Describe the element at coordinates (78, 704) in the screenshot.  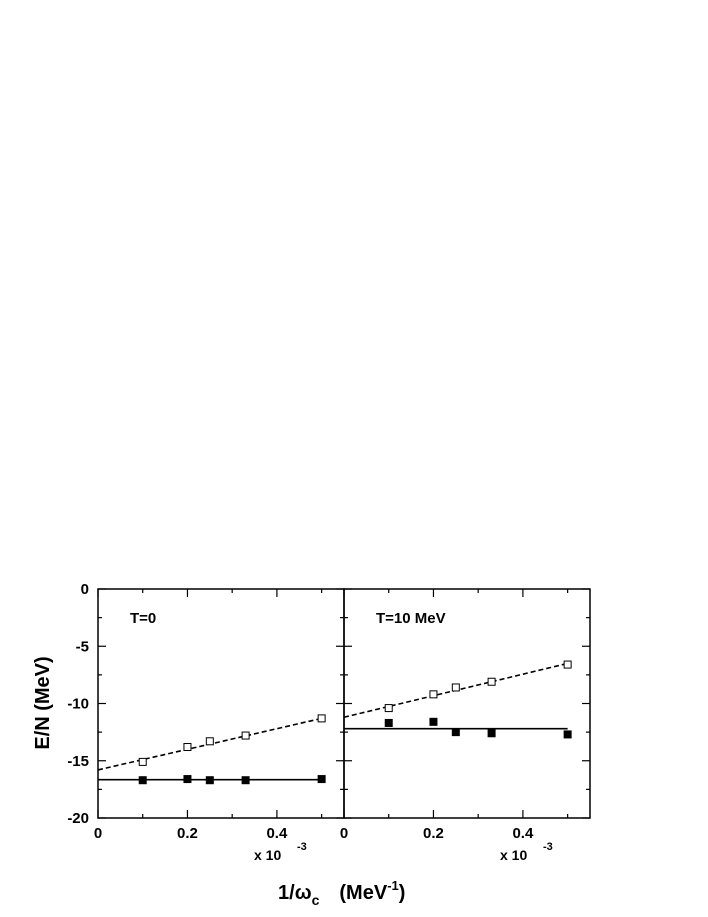
I see `y-tick-label: -10` at that location.